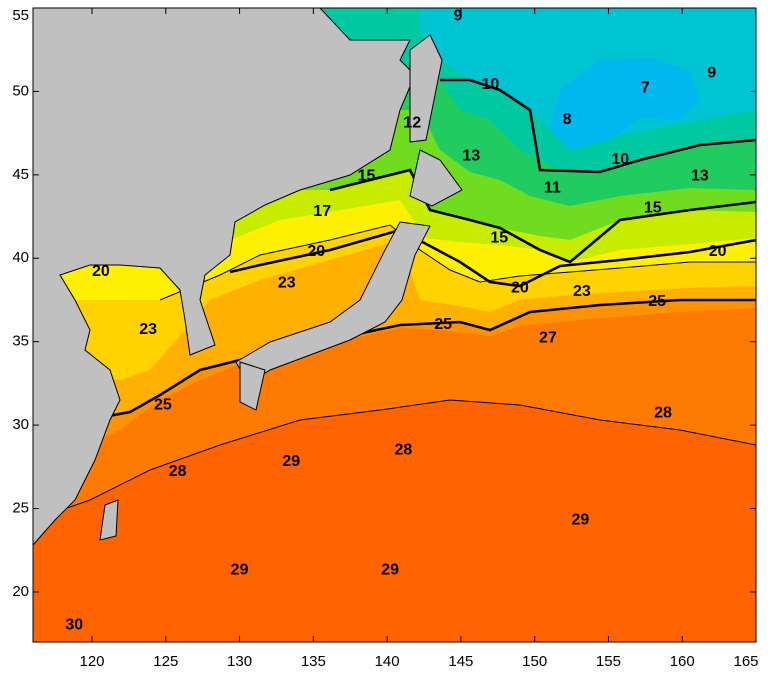 This screenshot has width=772, height=680. What do you see at coordinates (20, 15) in the screenshot?
I see `y-tick-label: 55` at bounding box center [20, 15].